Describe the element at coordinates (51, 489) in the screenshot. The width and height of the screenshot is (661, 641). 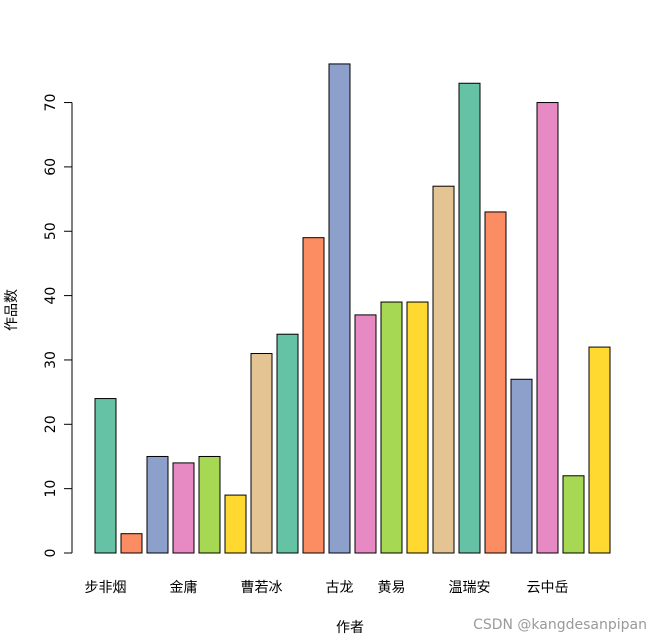
I see `y-tick-label: 10` at that location.